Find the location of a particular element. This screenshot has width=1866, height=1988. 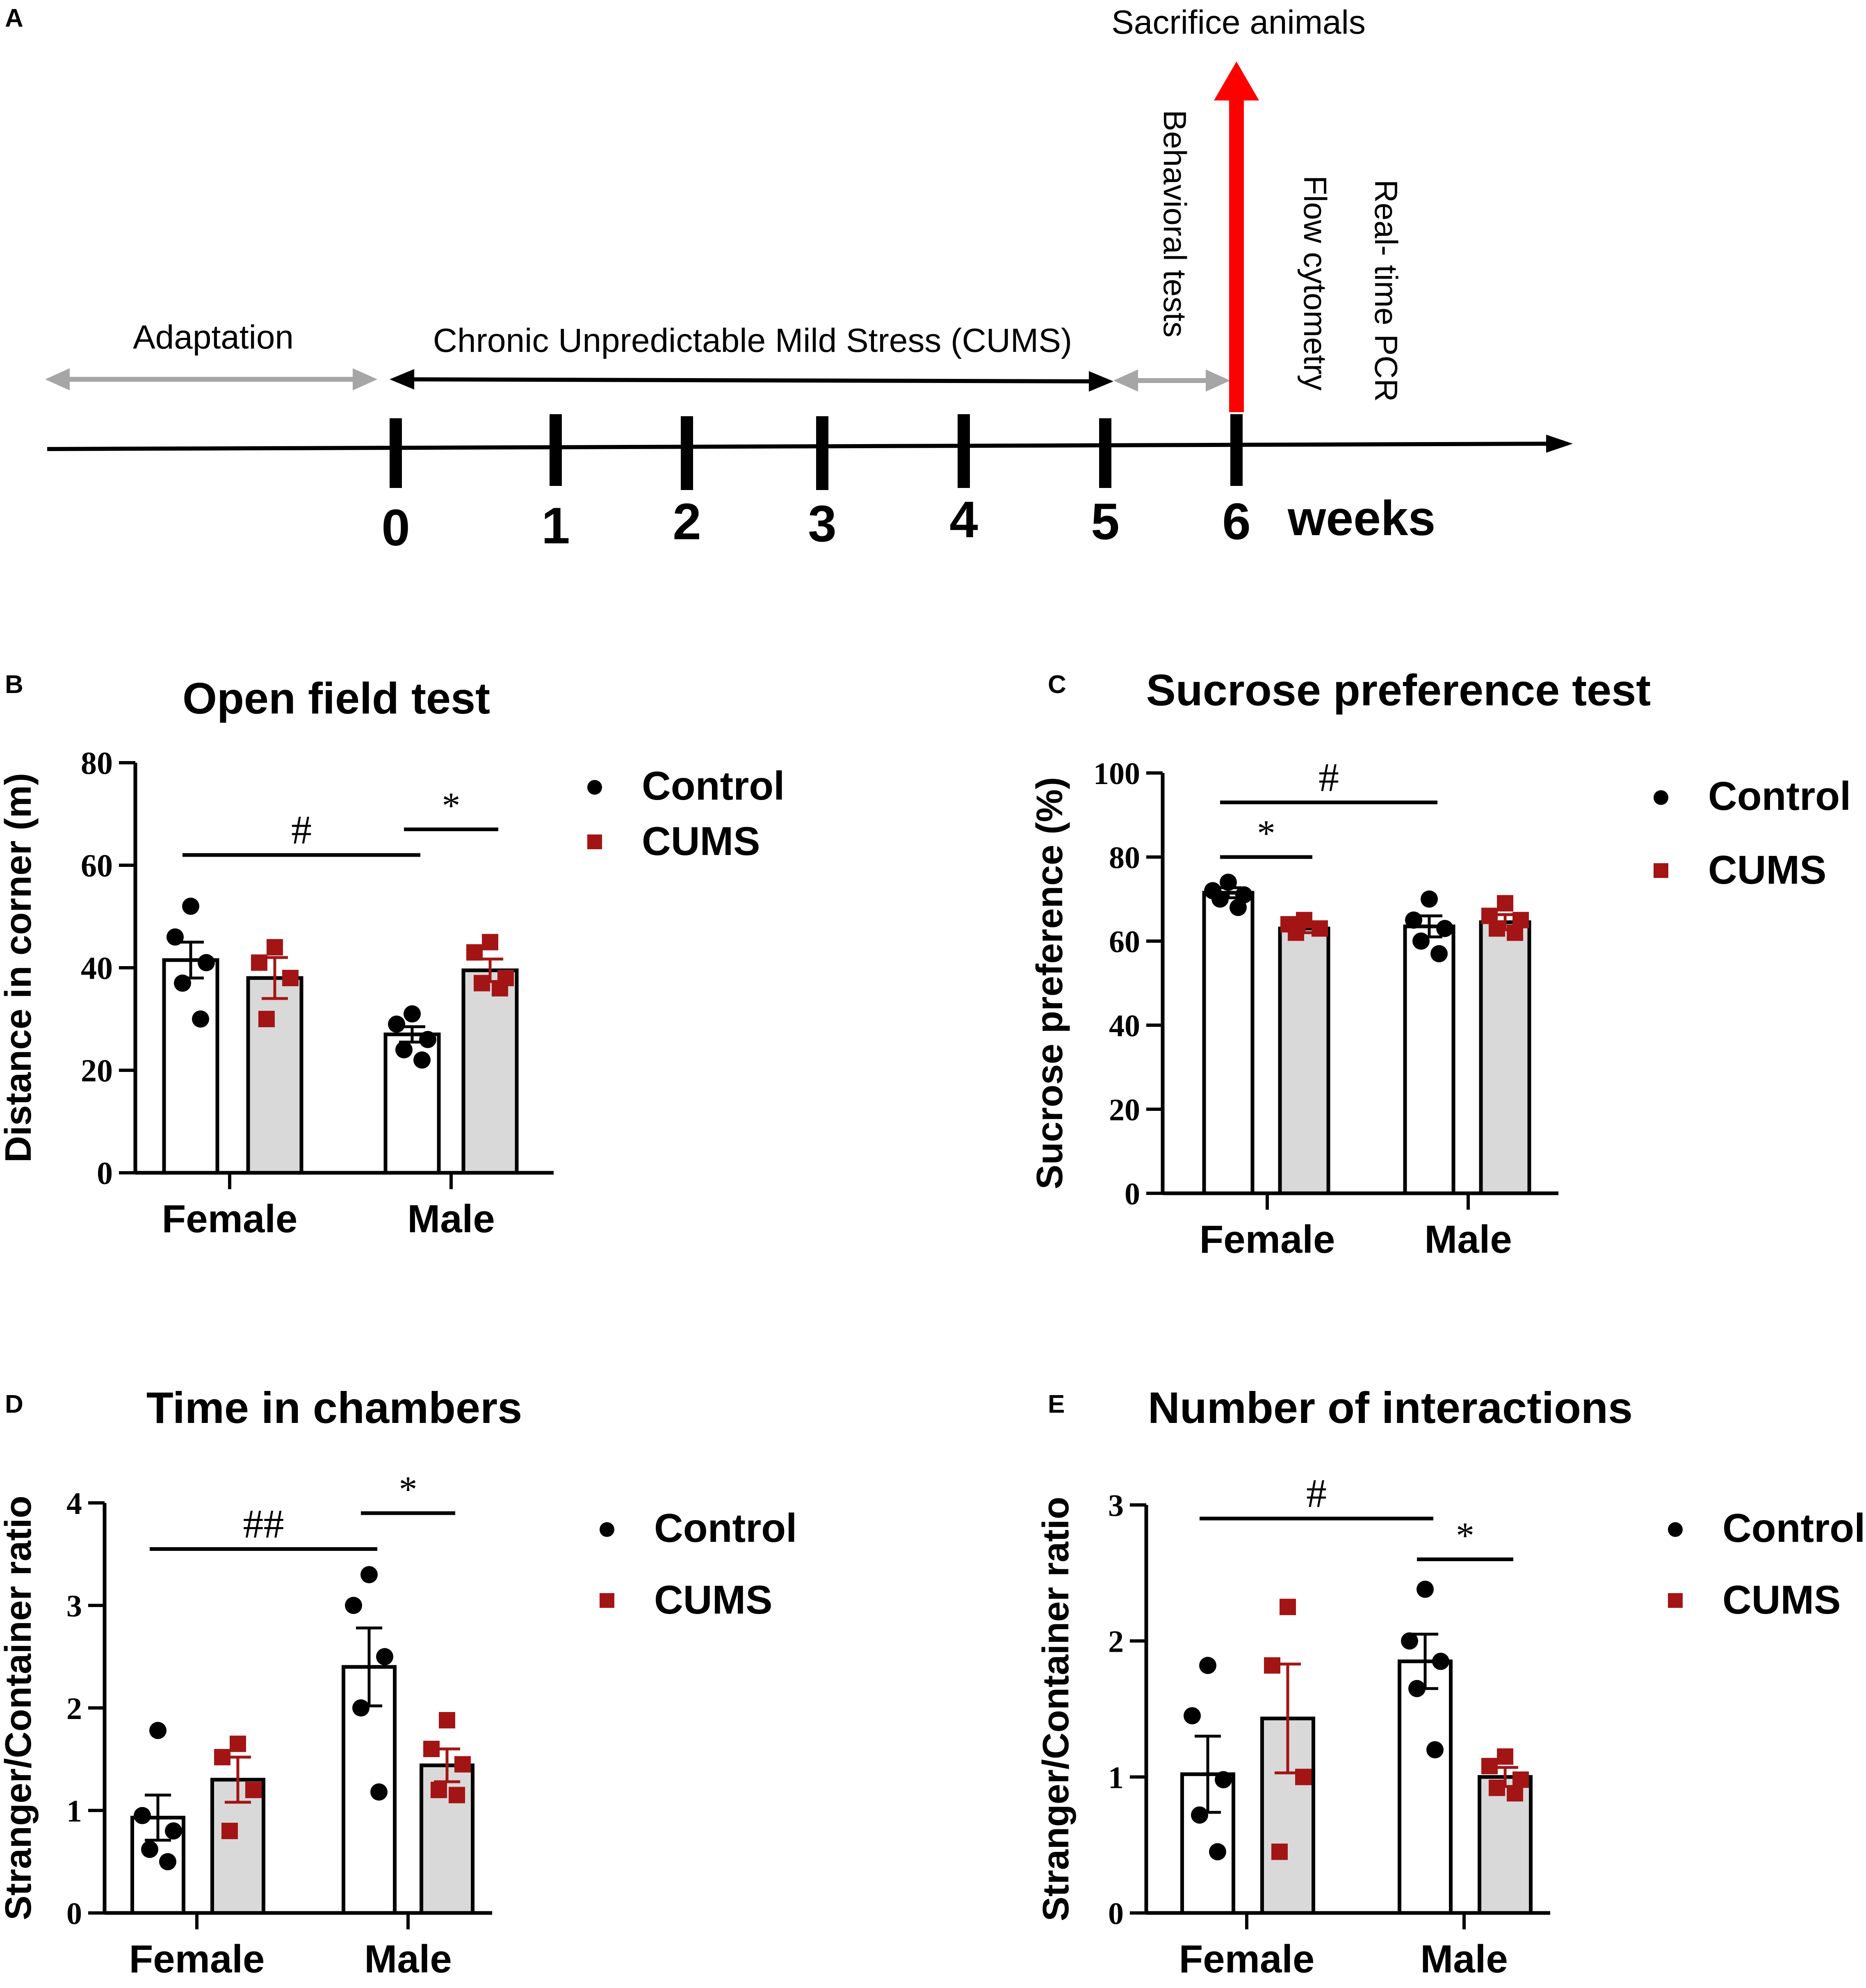

panel-letter-a: A is located at coordinates (14, 18).